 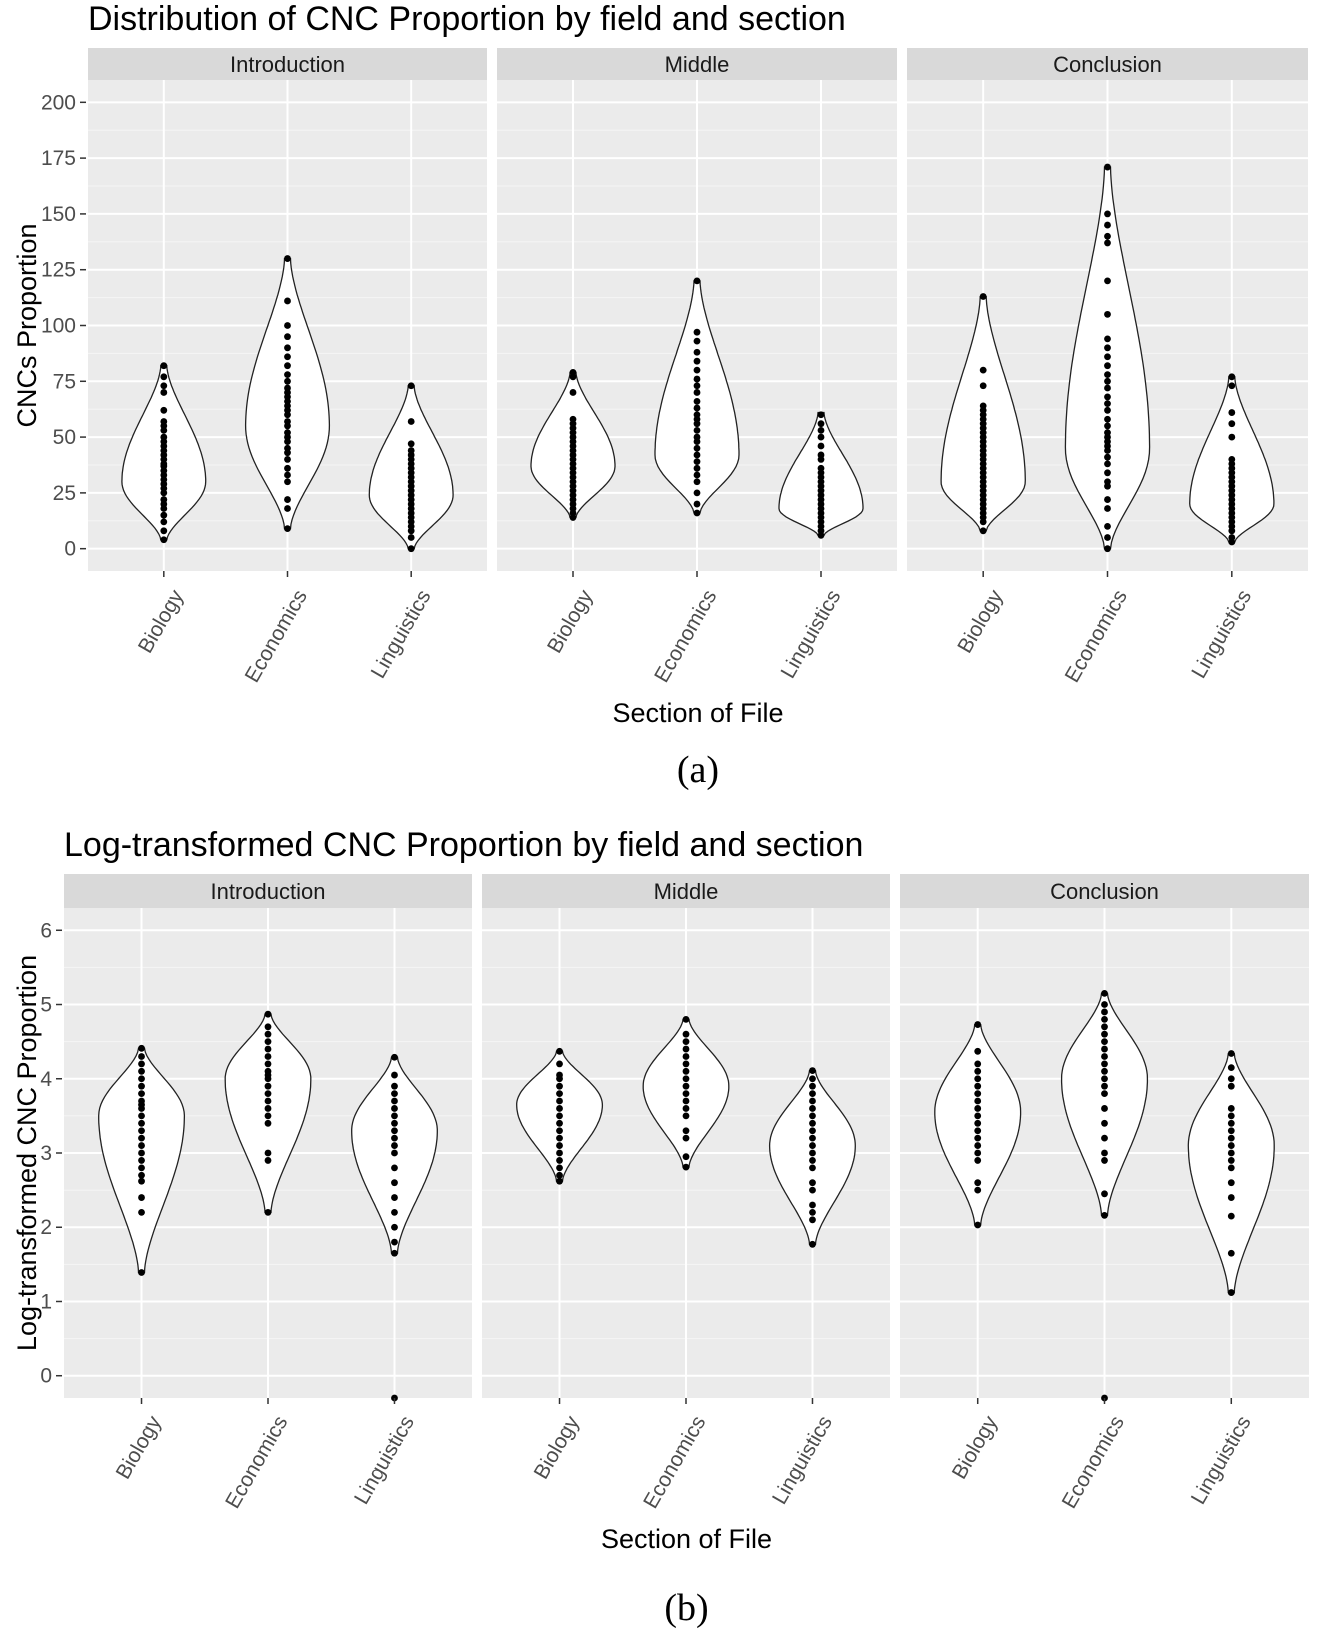 I want to click on x-axis-label: Section of File, so click(x=686, y=1539).